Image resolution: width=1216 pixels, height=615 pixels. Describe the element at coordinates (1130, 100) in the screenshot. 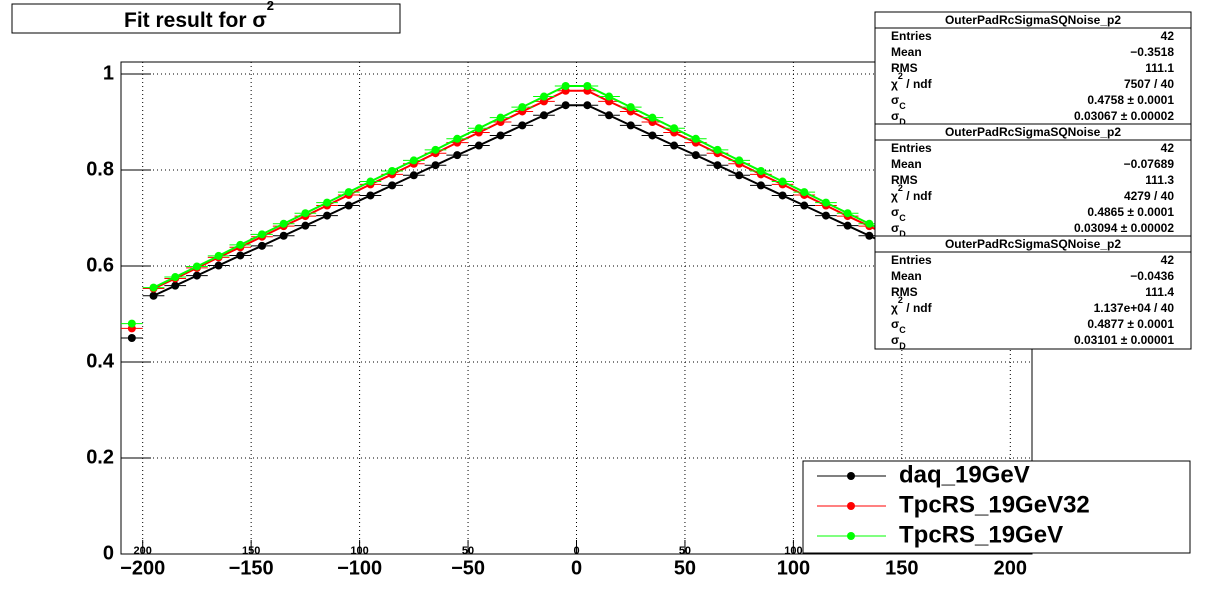

I see `stats-value: 0.4758 ± 0.0001` at that location.